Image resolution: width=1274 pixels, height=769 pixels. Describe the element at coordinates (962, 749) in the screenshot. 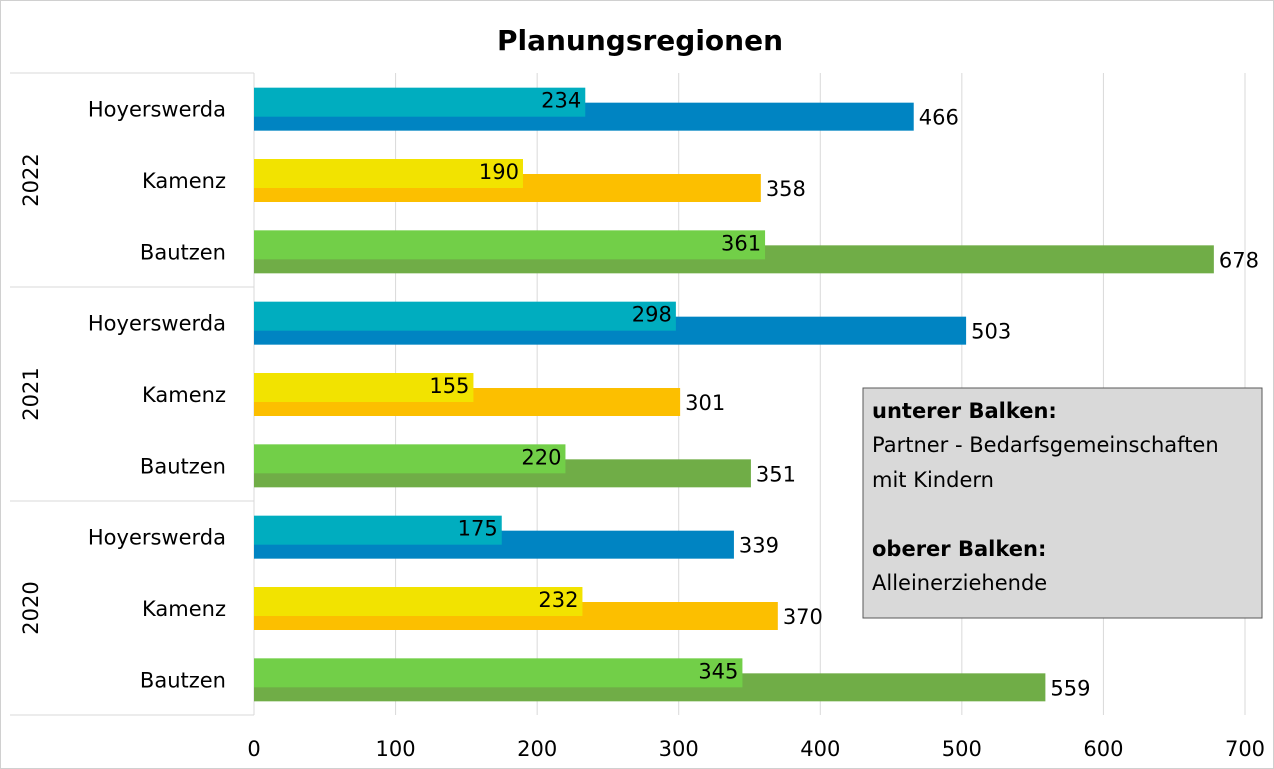

I see `x-tick-label: 500` at that location.